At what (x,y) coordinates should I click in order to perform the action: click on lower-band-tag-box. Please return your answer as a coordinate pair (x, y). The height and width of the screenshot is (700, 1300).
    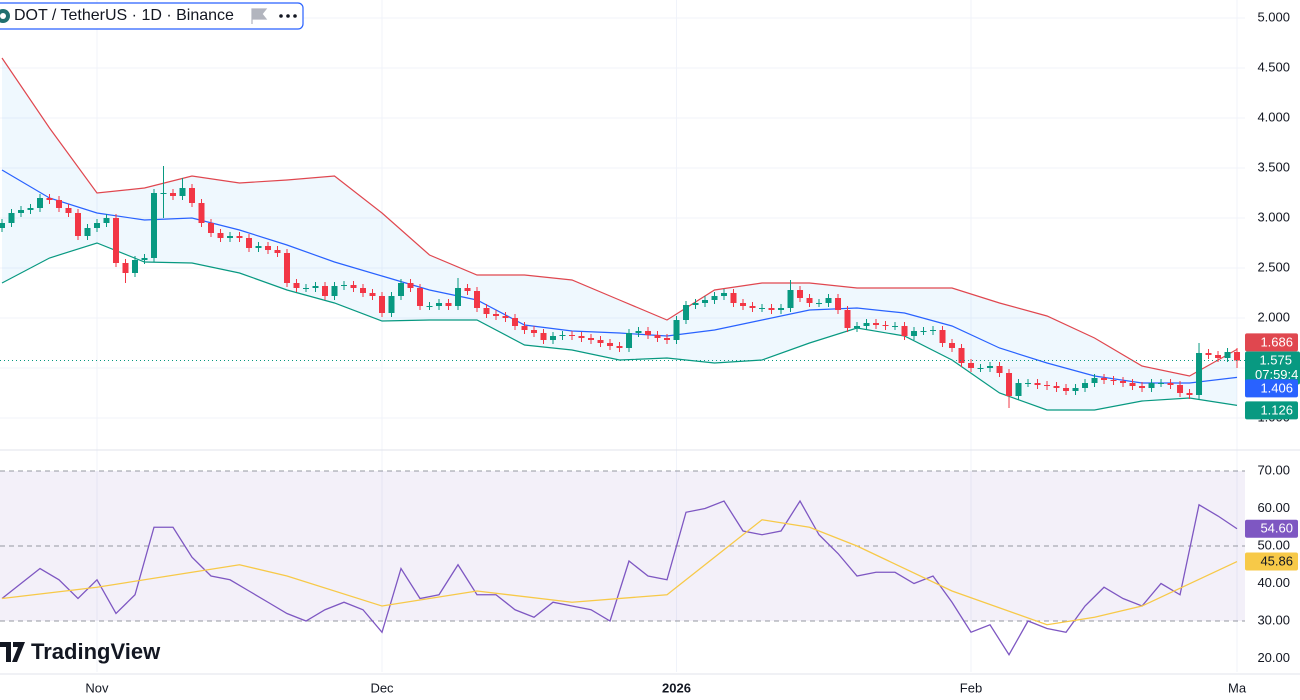
    Looking at the image, I should click on (1271, 410).